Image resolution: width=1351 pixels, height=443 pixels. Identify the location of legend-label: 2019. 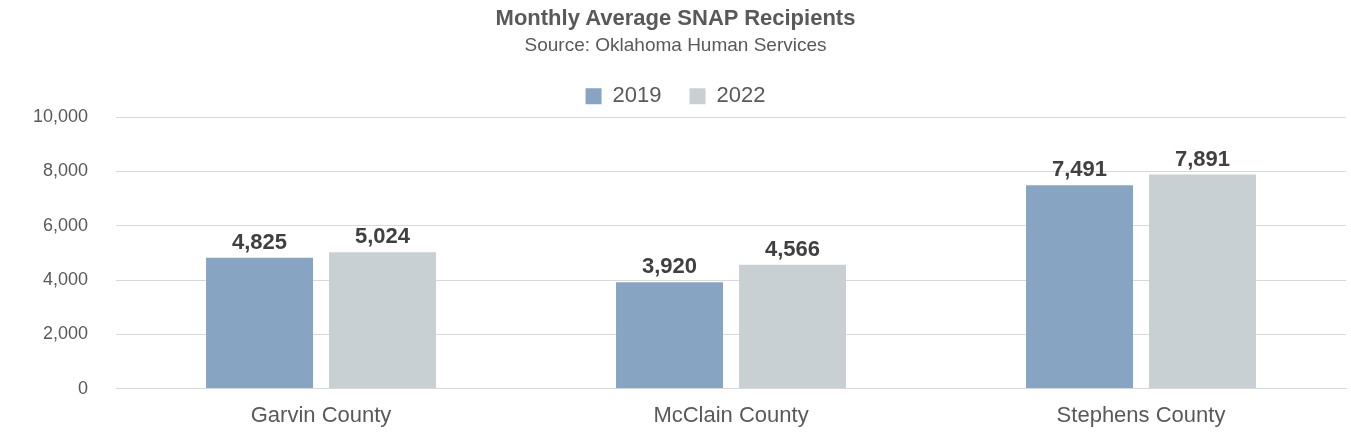
(637, 95).